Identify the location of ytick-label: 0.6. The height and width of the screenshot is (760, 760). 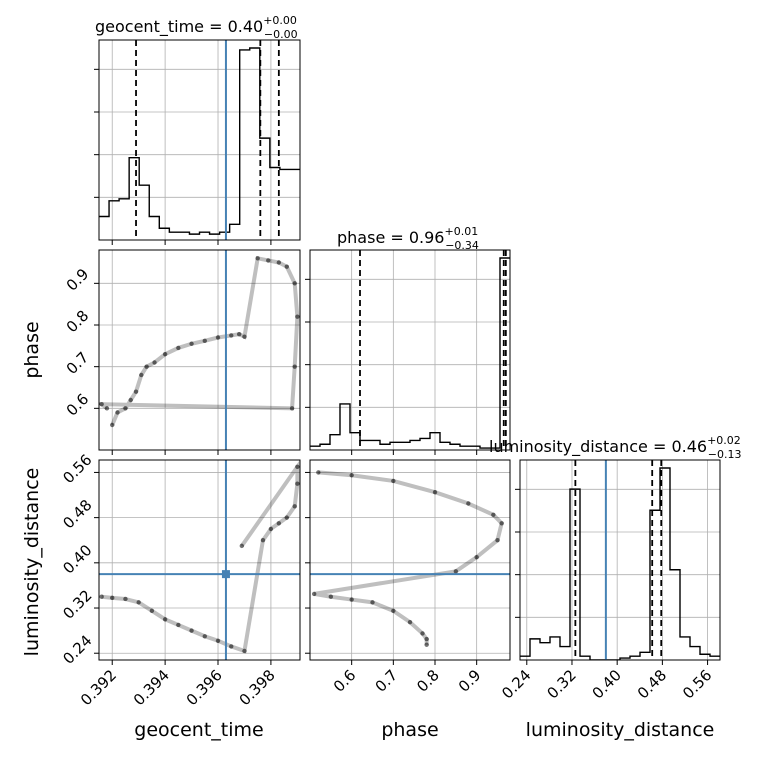
(78, 405).